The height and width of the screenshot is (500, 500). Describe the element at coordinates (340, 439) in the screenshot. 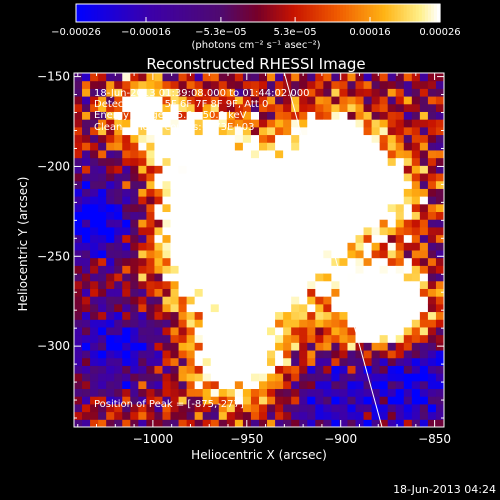

I see `x-tick-label: −900` at that location.